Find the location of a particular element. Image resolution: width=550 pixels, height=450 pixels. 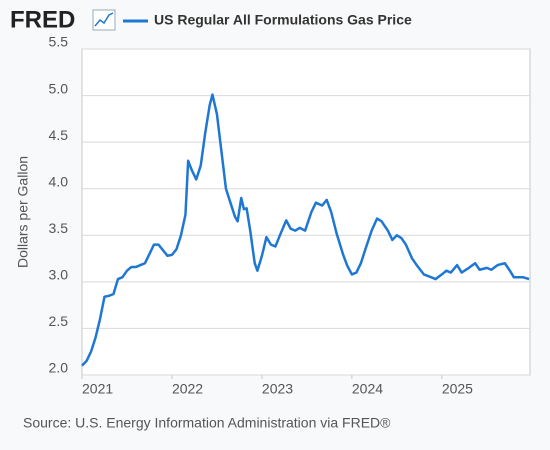

y-tick-label: 5.0 is located at coordinates (59, 88).